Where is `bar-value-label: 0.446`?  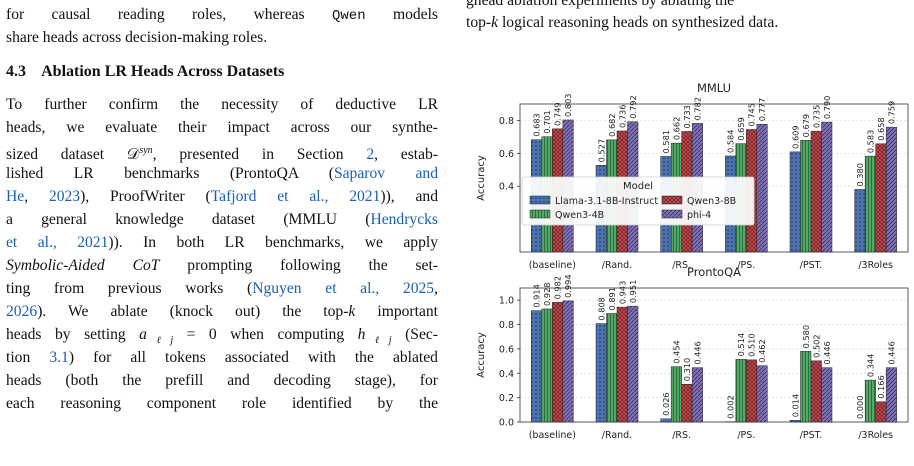
bar-value-label: 0.446 is located at coordinates (891, 352).